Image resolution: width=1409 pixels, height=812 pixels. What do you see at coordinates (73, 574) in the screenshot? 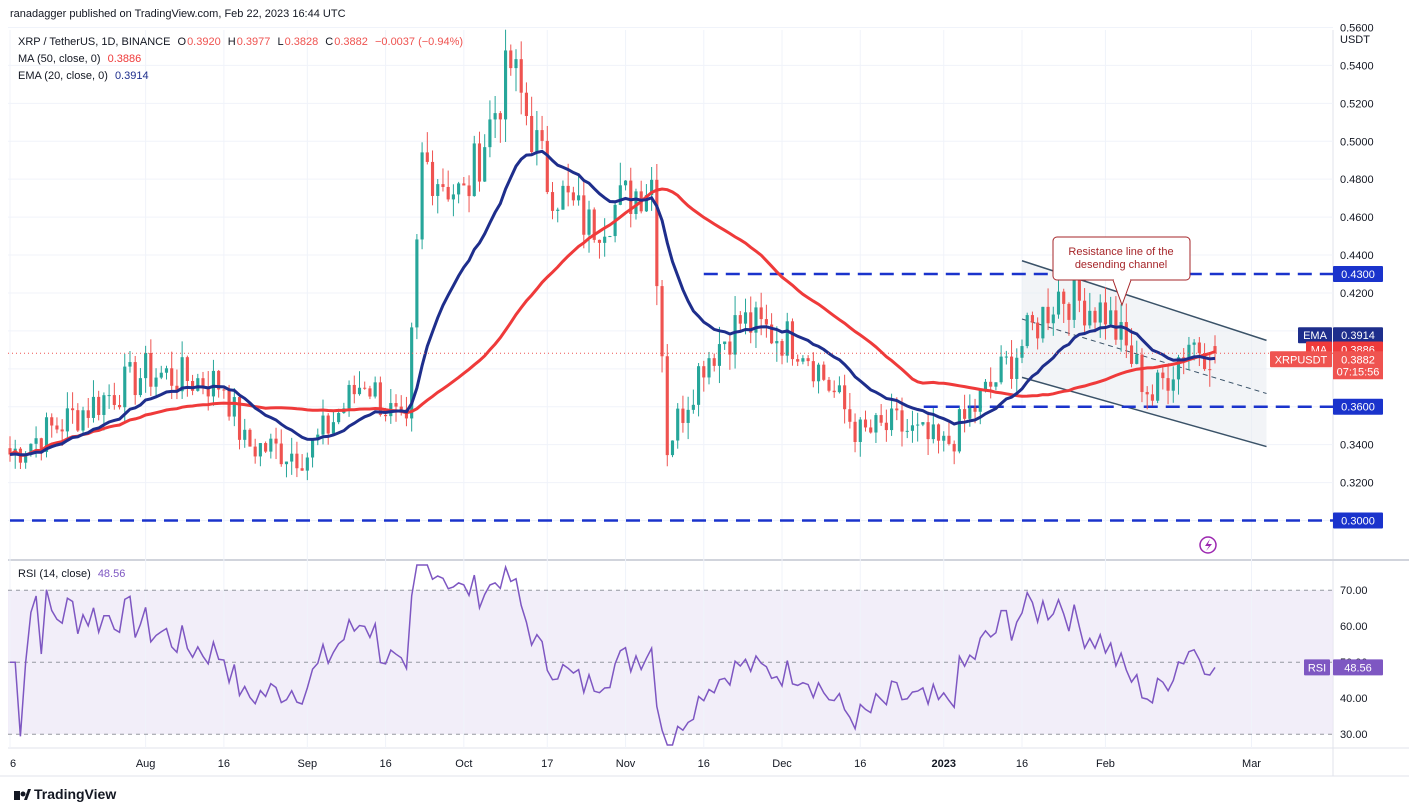
I see `rsi-legend: RSI (14, close) 48.56` at bounding box center [73, 574].